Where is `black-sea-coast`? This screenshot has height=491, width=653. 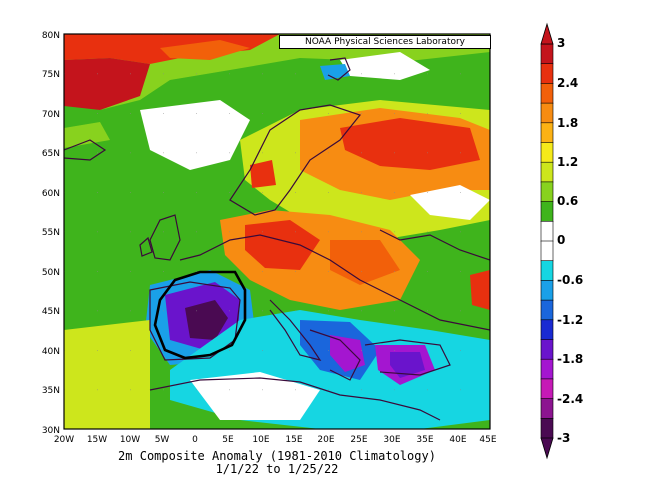 black-sea-coast is located at coordinates (434, 245).